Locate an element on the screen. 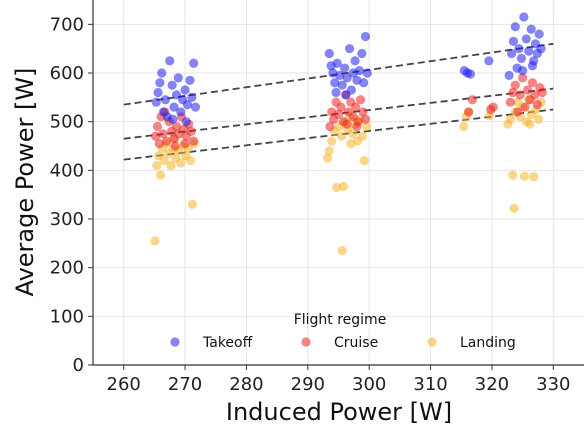 The height and width of the screenshot is (432, 585). legend-marker-cruise is located at coordinates (306, 342).